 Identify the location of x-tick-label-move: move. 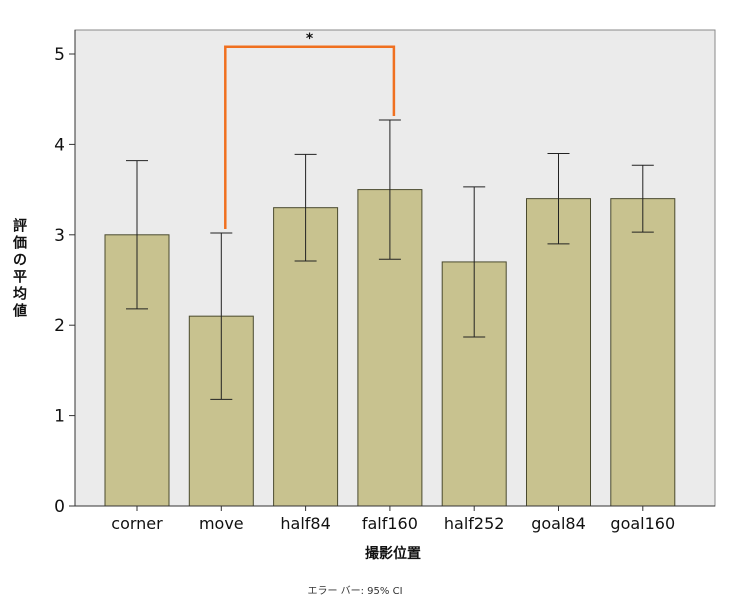
(221, 523).